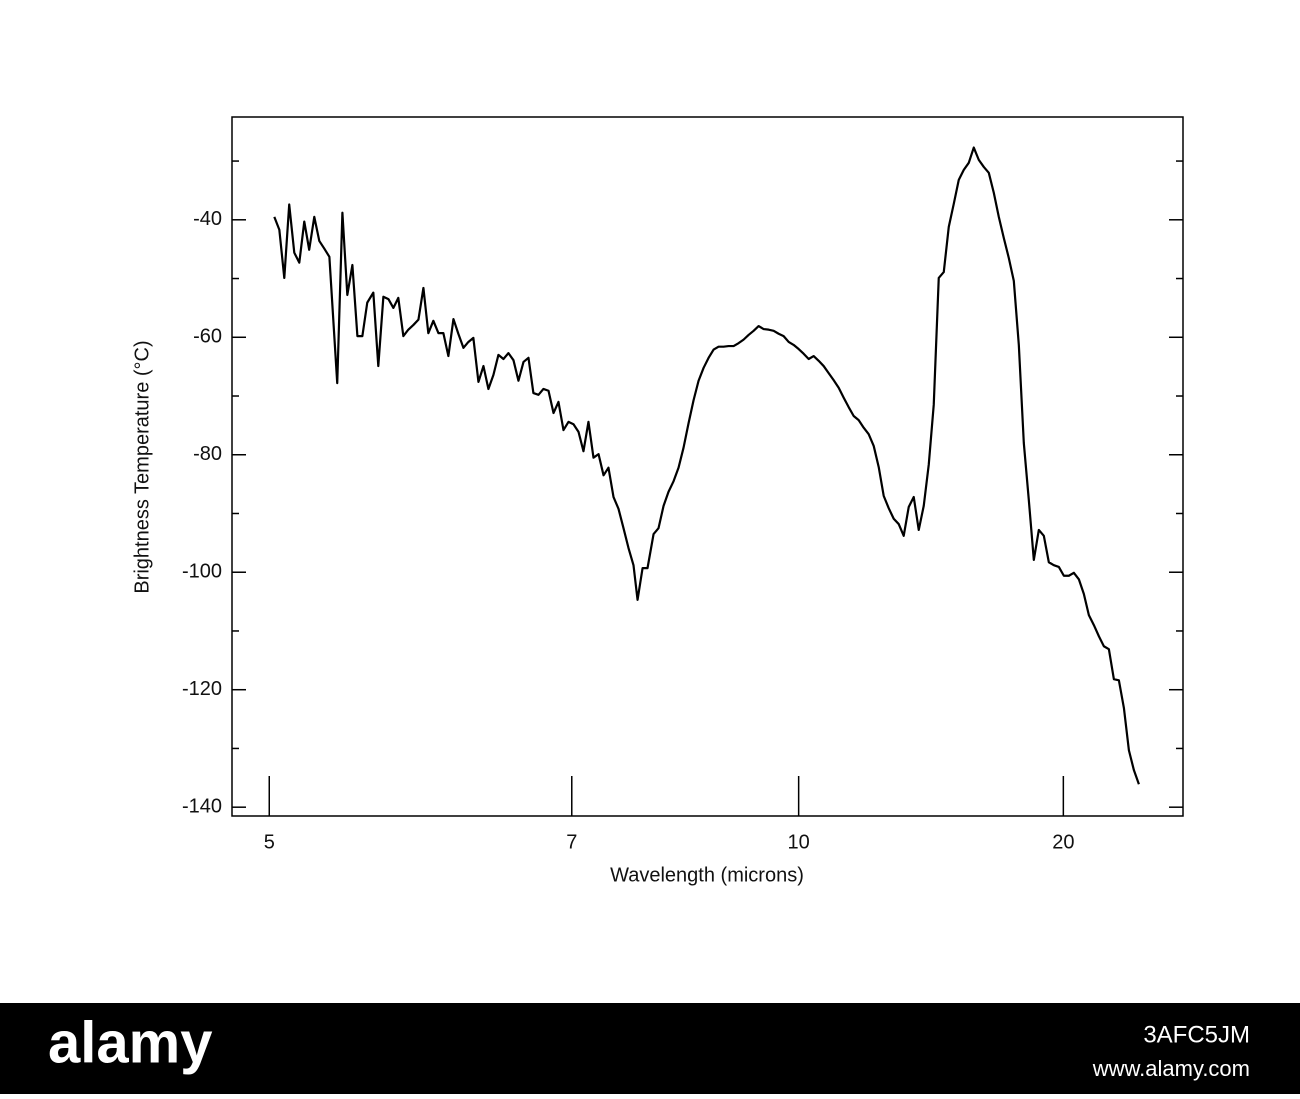 The width and height of the screenshot is (1300, 1099). What do you see at coordinates (707, 875) in the screenshot?
I see `x-axis-label: Wavelength (microns)` at bounding box center [707, 875].